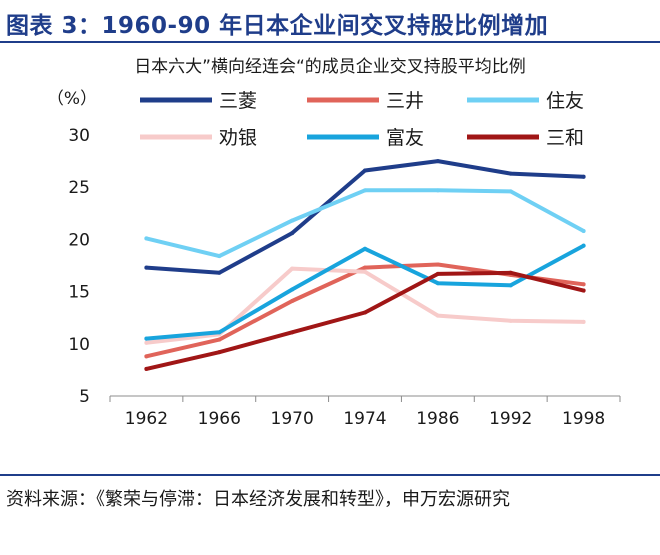 Image resolution: width=660 pixels, height=555 pixels. I want to click on x-tick-label: 1962, so click(146, 419).